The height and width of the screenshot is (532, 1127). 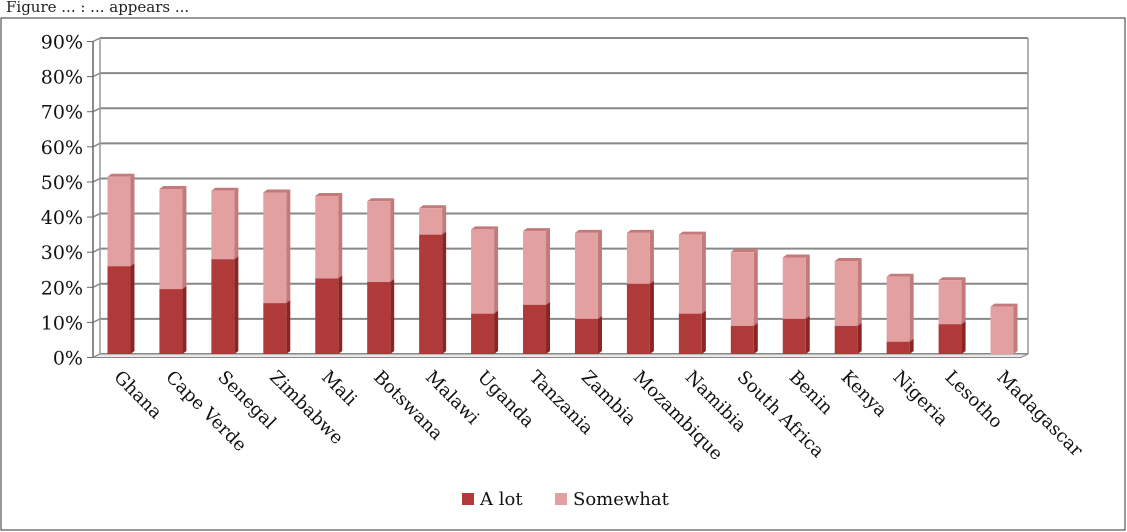 I want to click on x-category-label: Mali, so click(x=339, y=389).